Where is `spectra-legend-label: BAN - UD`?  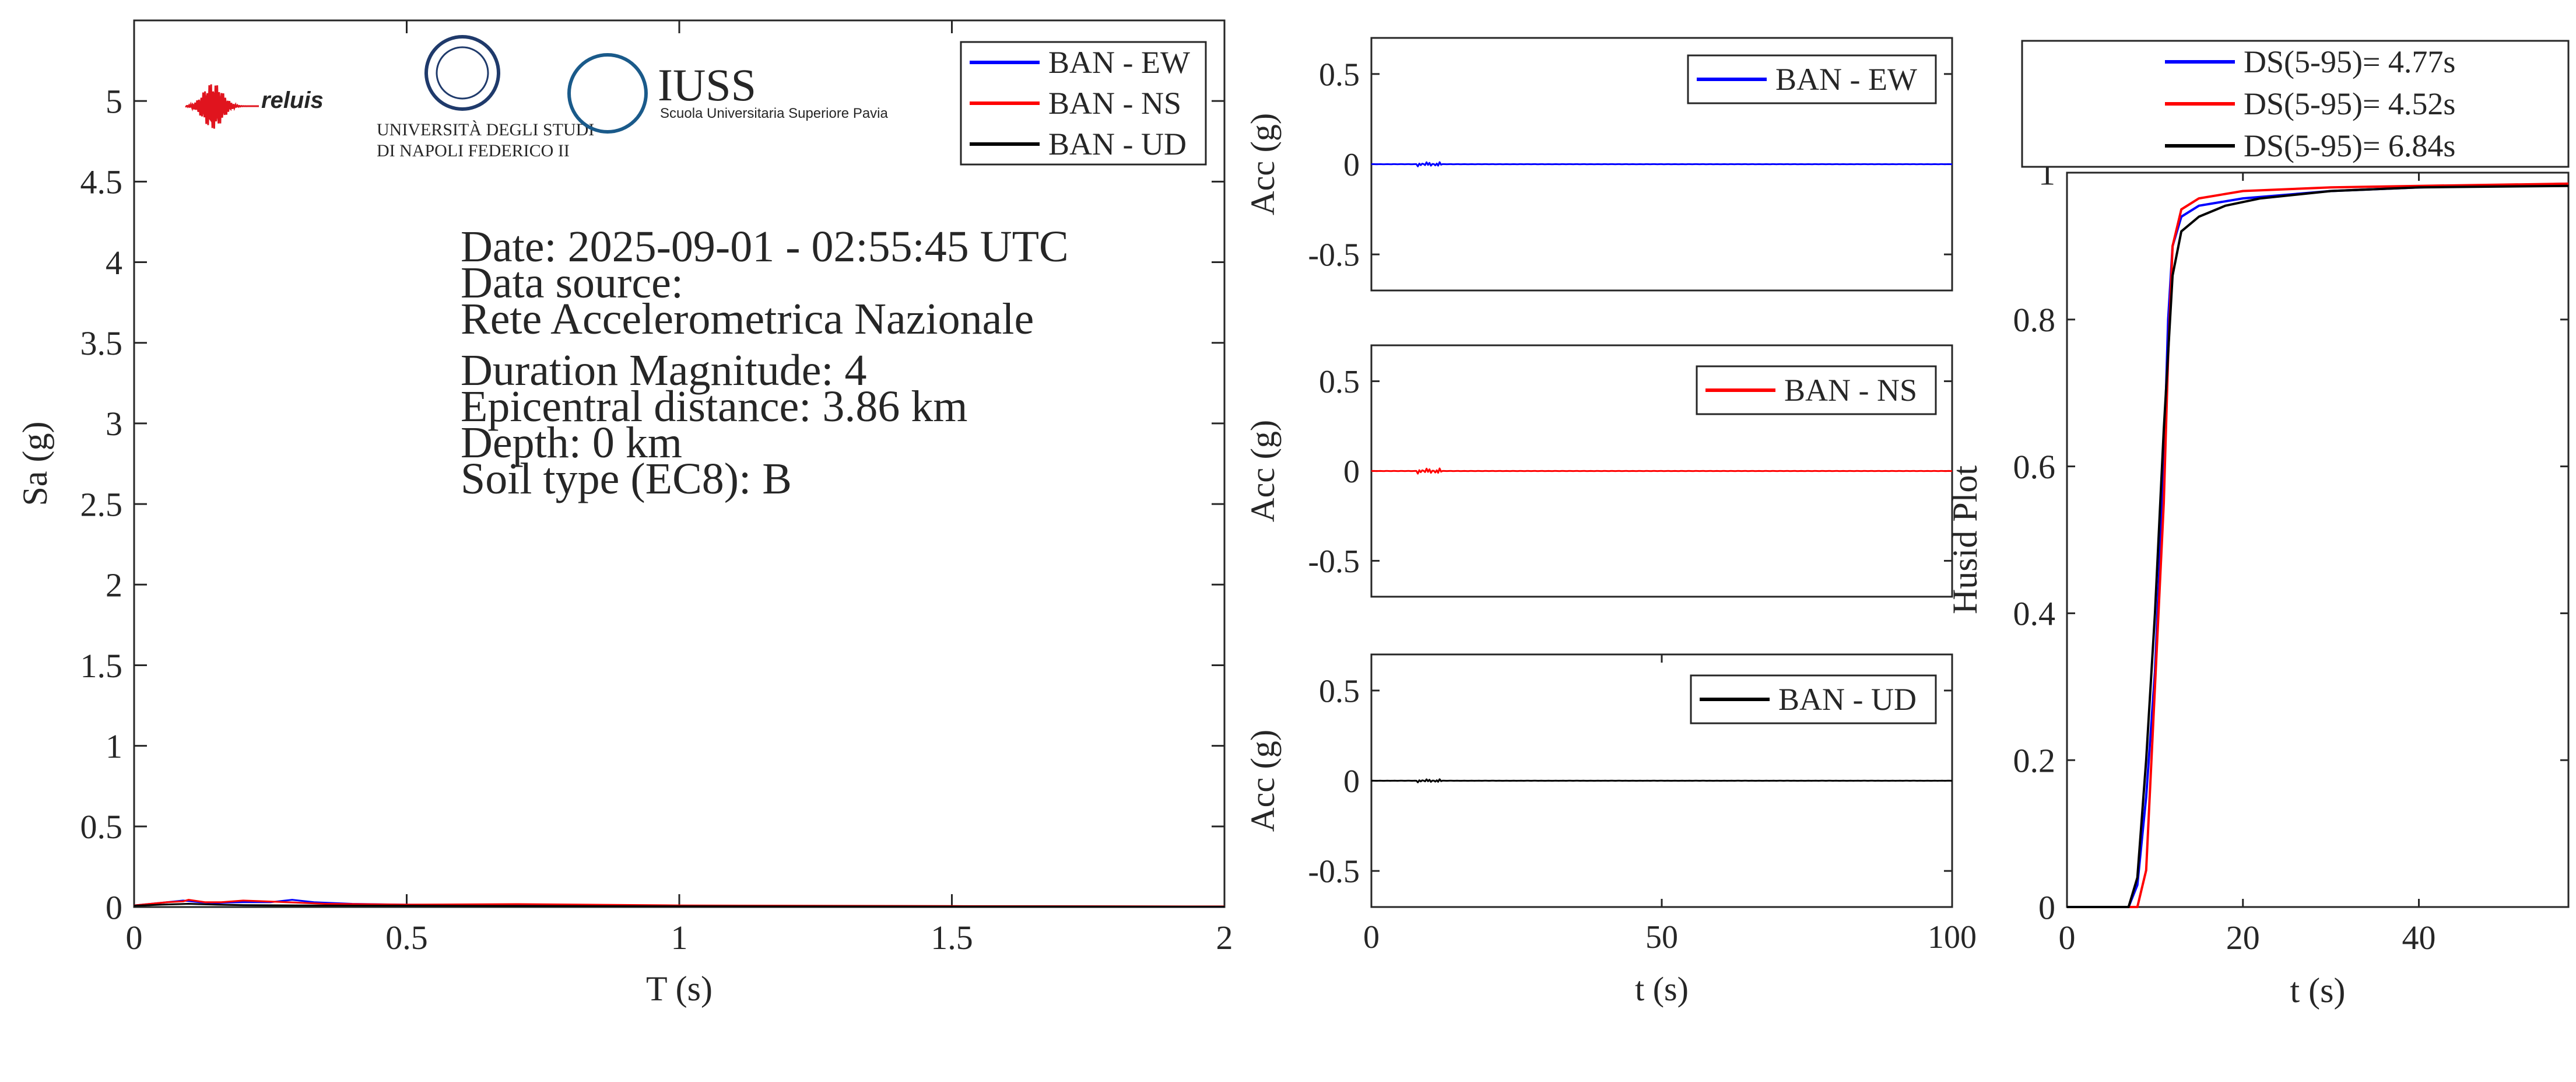 spectra-legend-label: BAN - UD is located at coordinates (1117, 144).